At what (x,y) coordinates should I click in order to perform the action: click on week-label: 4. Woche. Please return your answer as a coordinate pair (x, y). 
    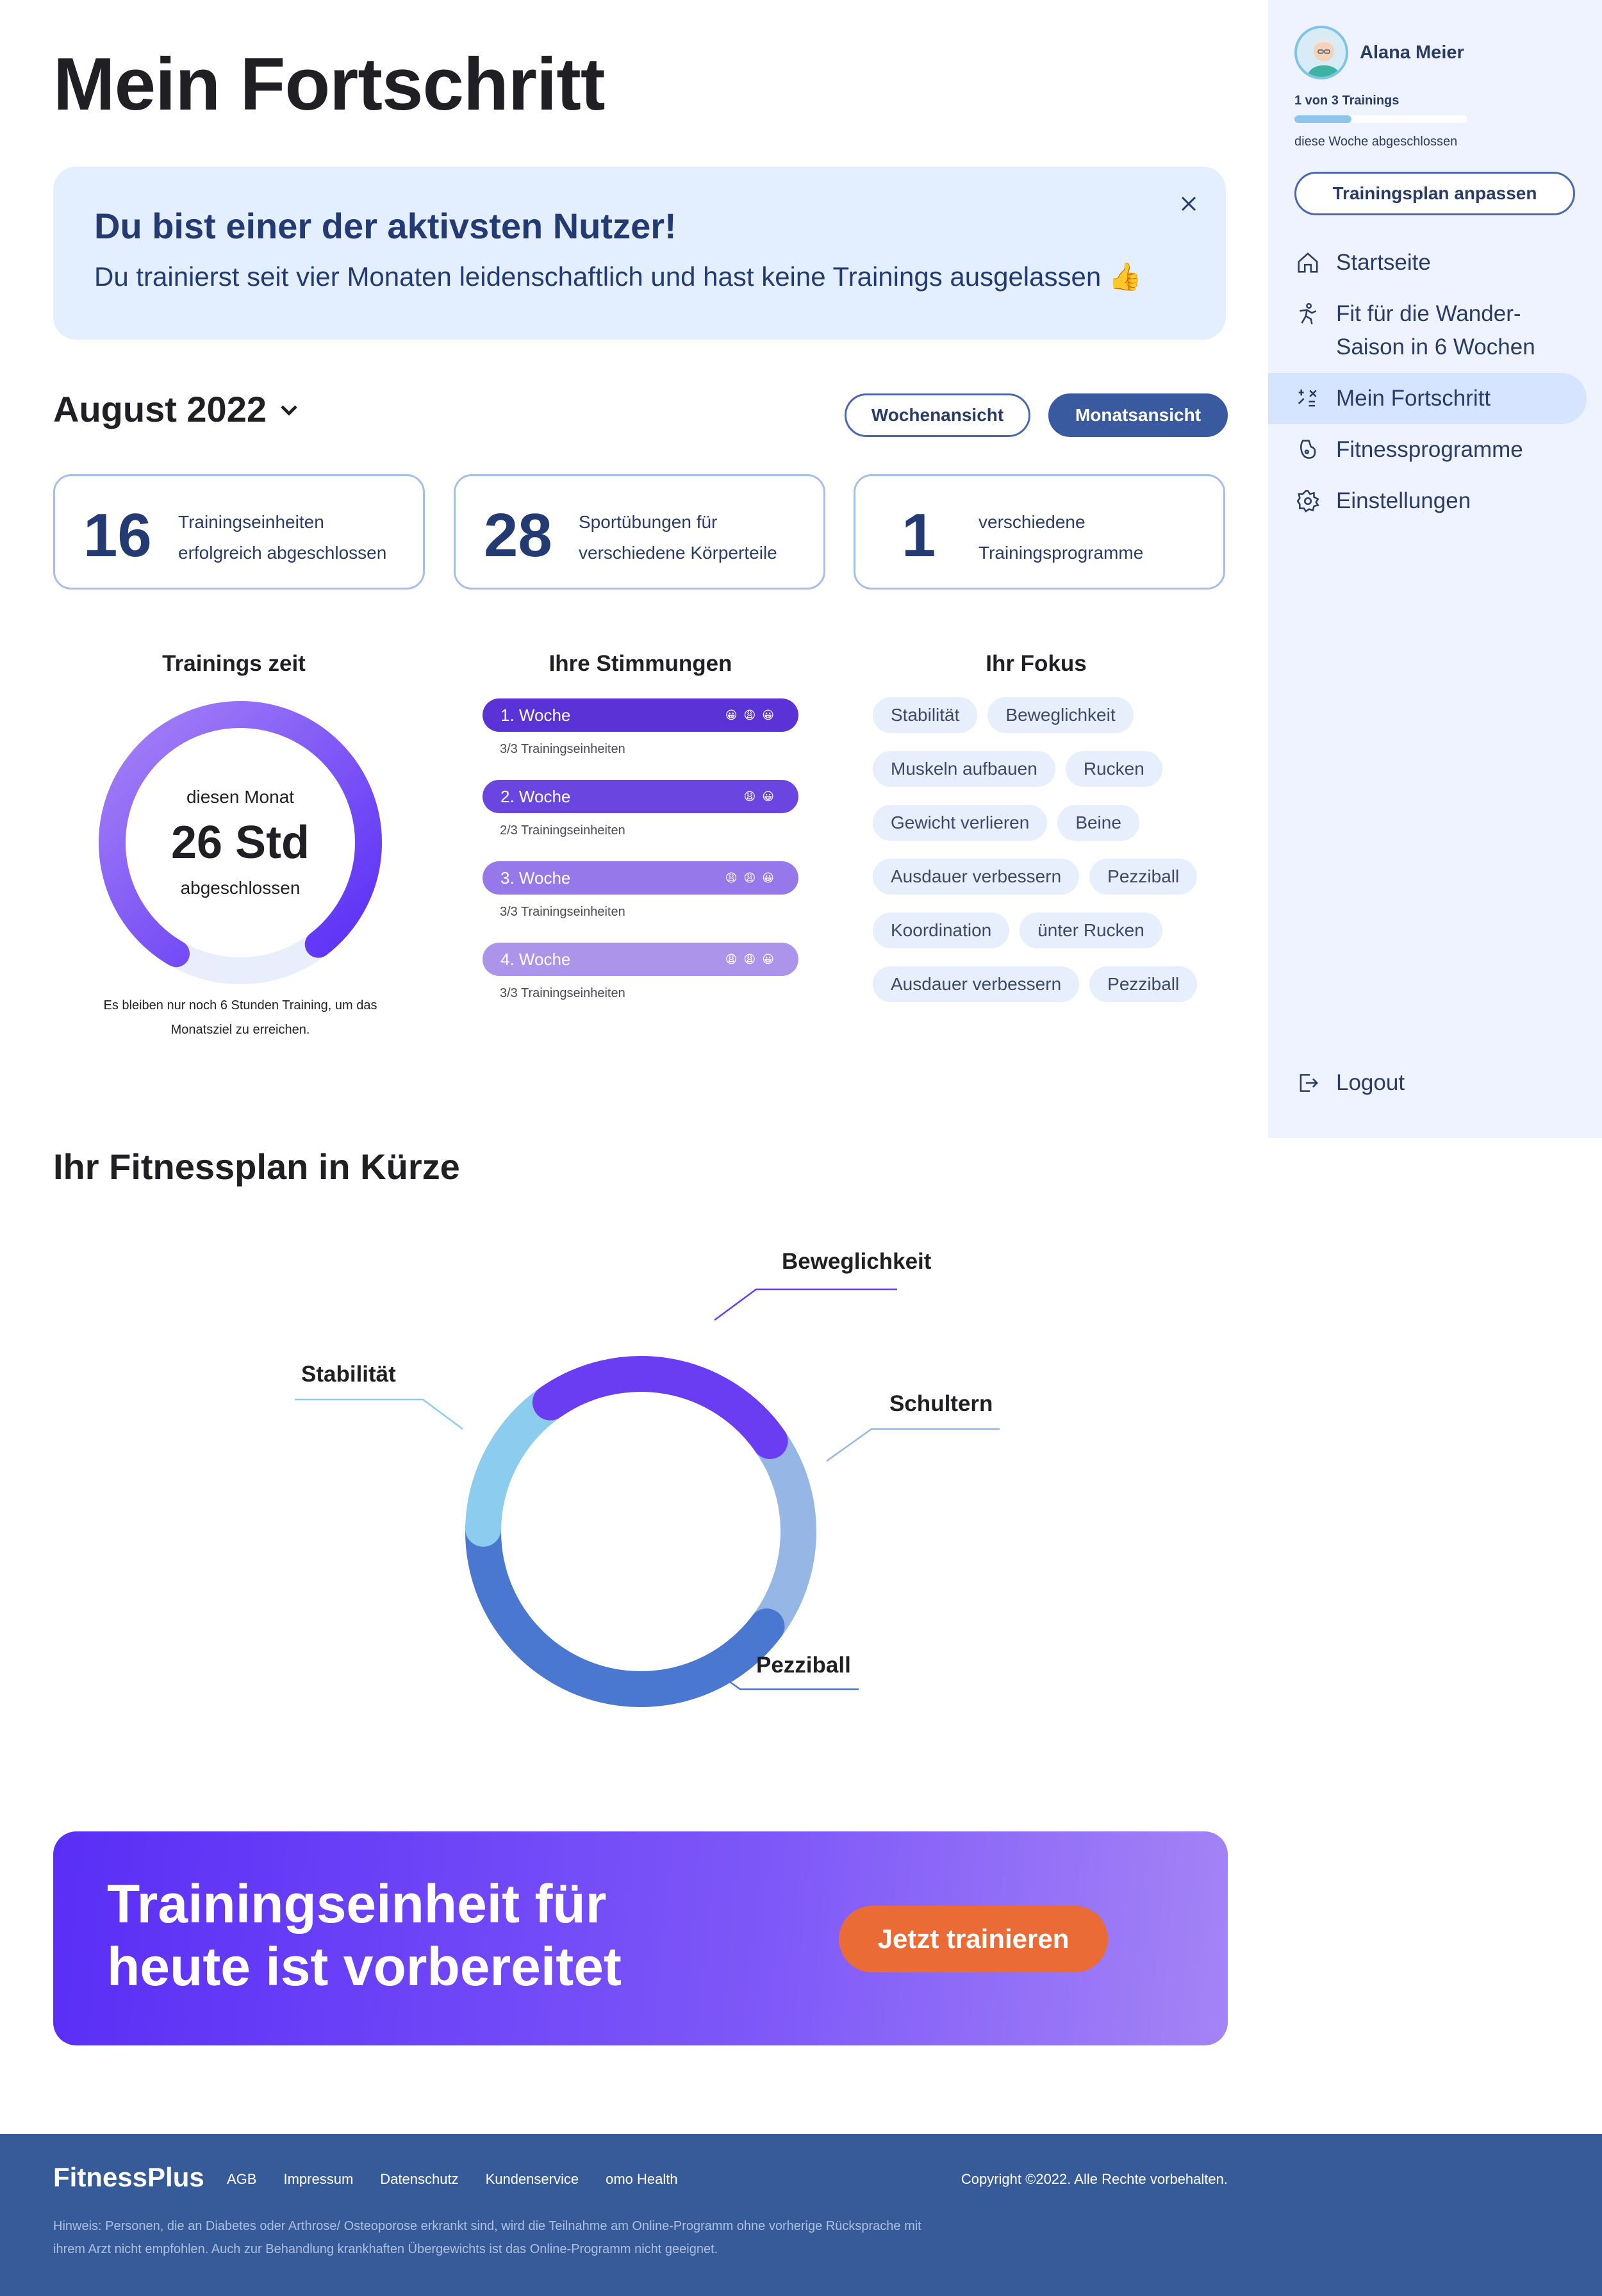
    Looking at the image, I should click on (536, 959).